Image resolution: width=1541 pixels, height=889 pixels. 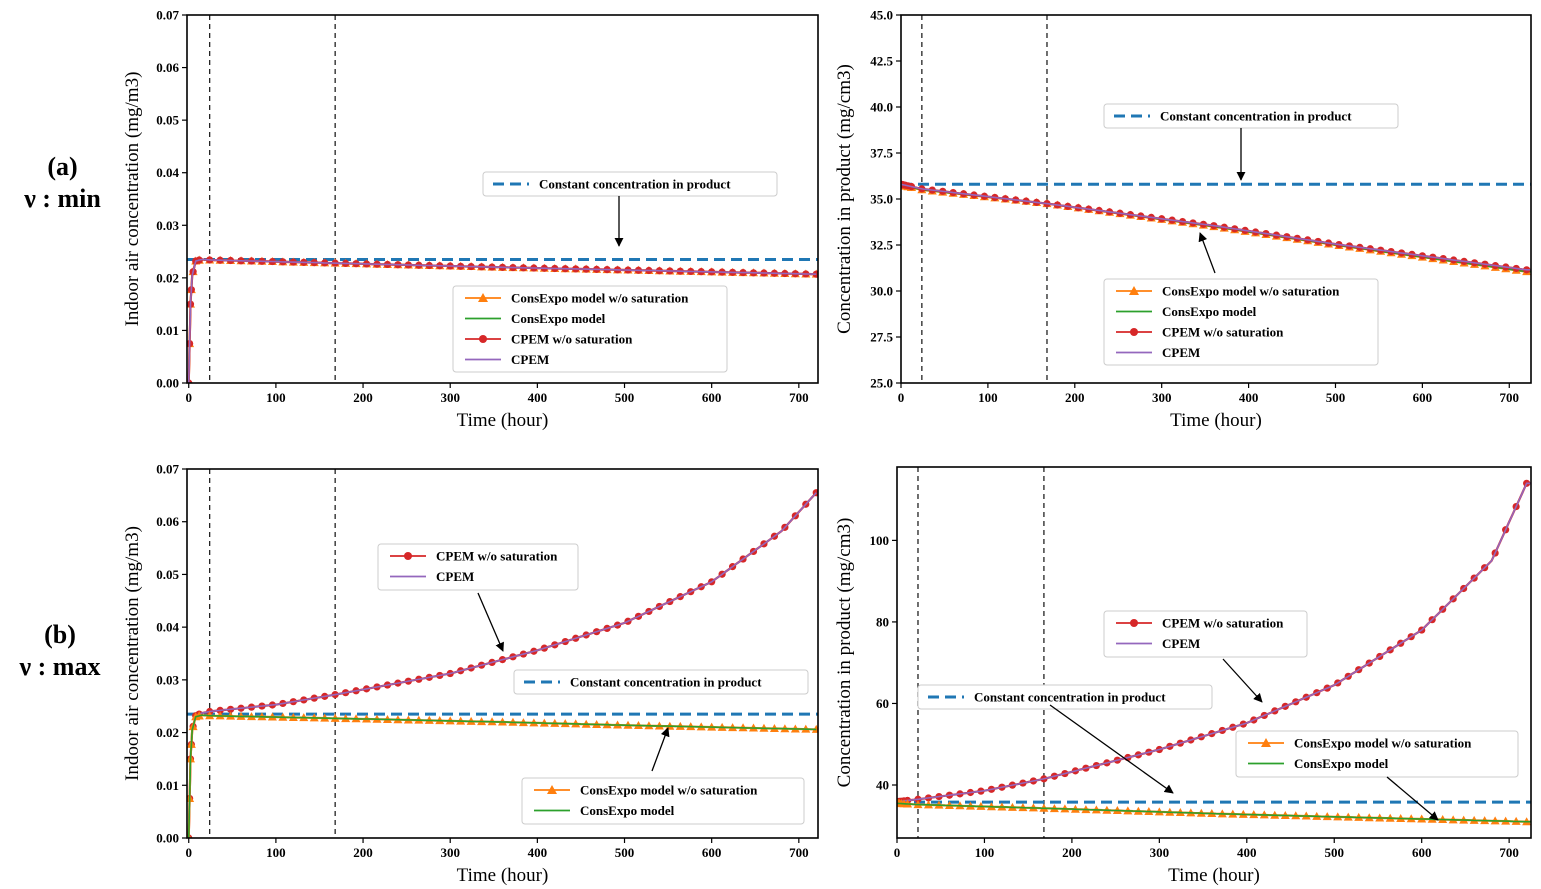 I want to click on y-tick-label: 0.07, so click(x=167, y=15).